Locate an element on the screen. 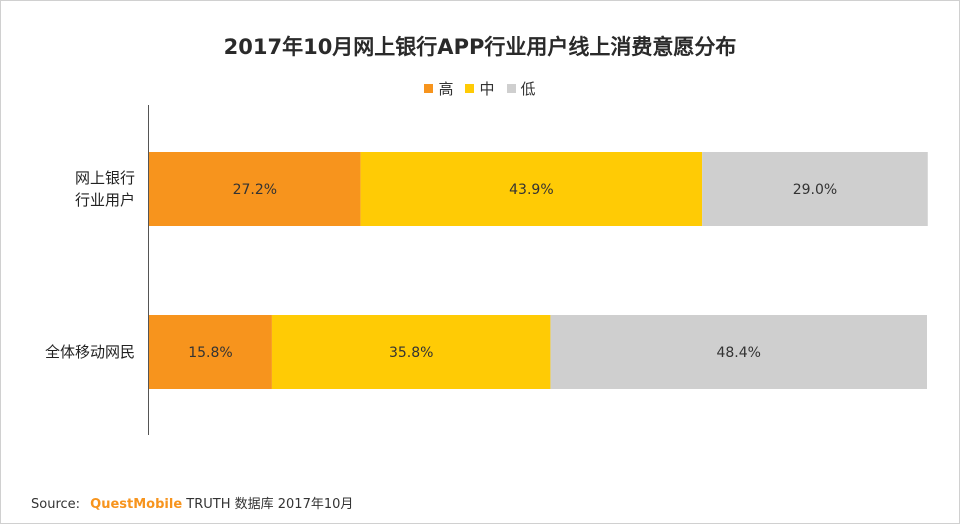  legend-label-mid: 中 is located at coordinates (487, 89).